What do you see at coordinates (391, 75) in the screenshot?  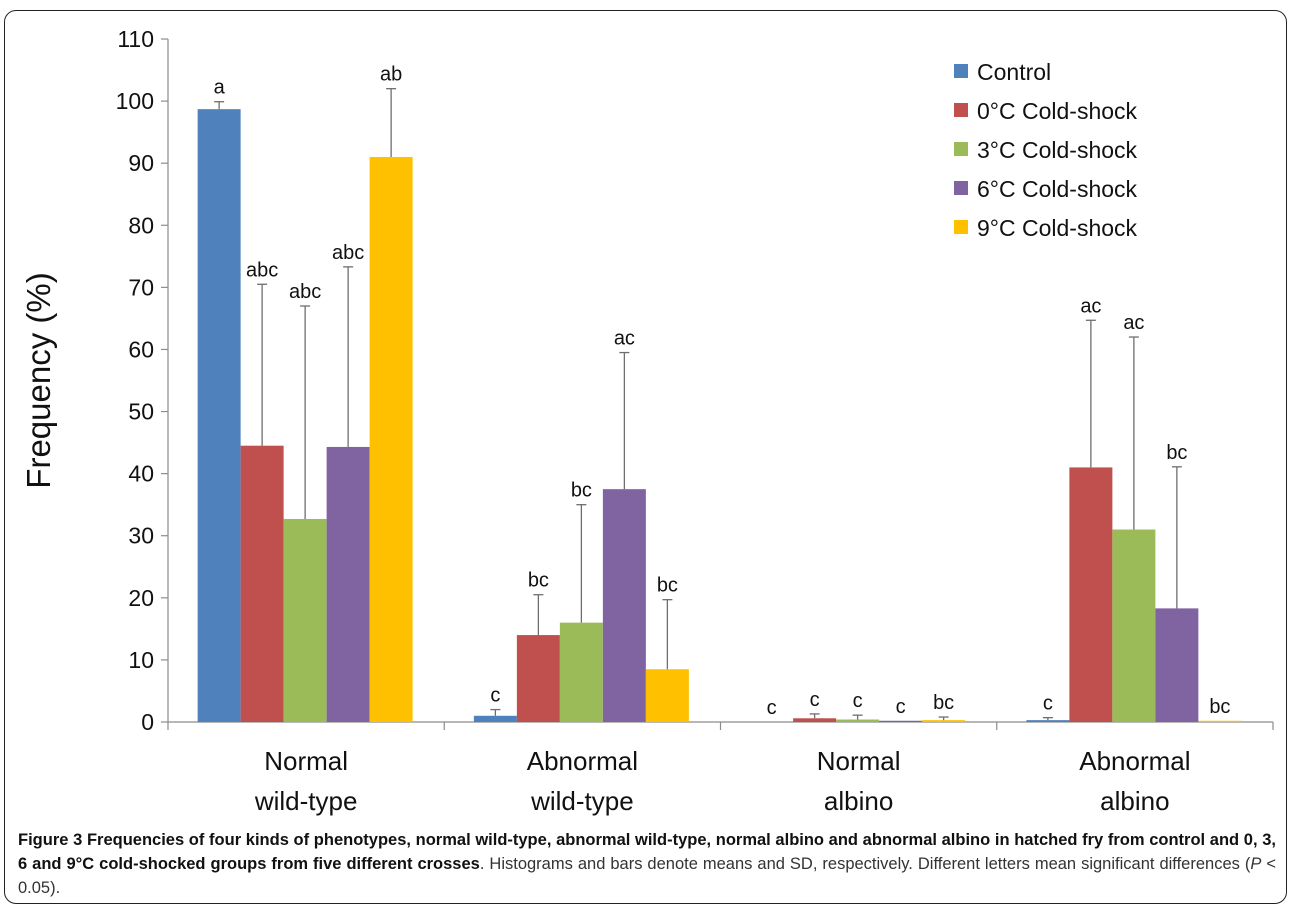 I see `significance-letter: ab` at bounding box center [391, 75].